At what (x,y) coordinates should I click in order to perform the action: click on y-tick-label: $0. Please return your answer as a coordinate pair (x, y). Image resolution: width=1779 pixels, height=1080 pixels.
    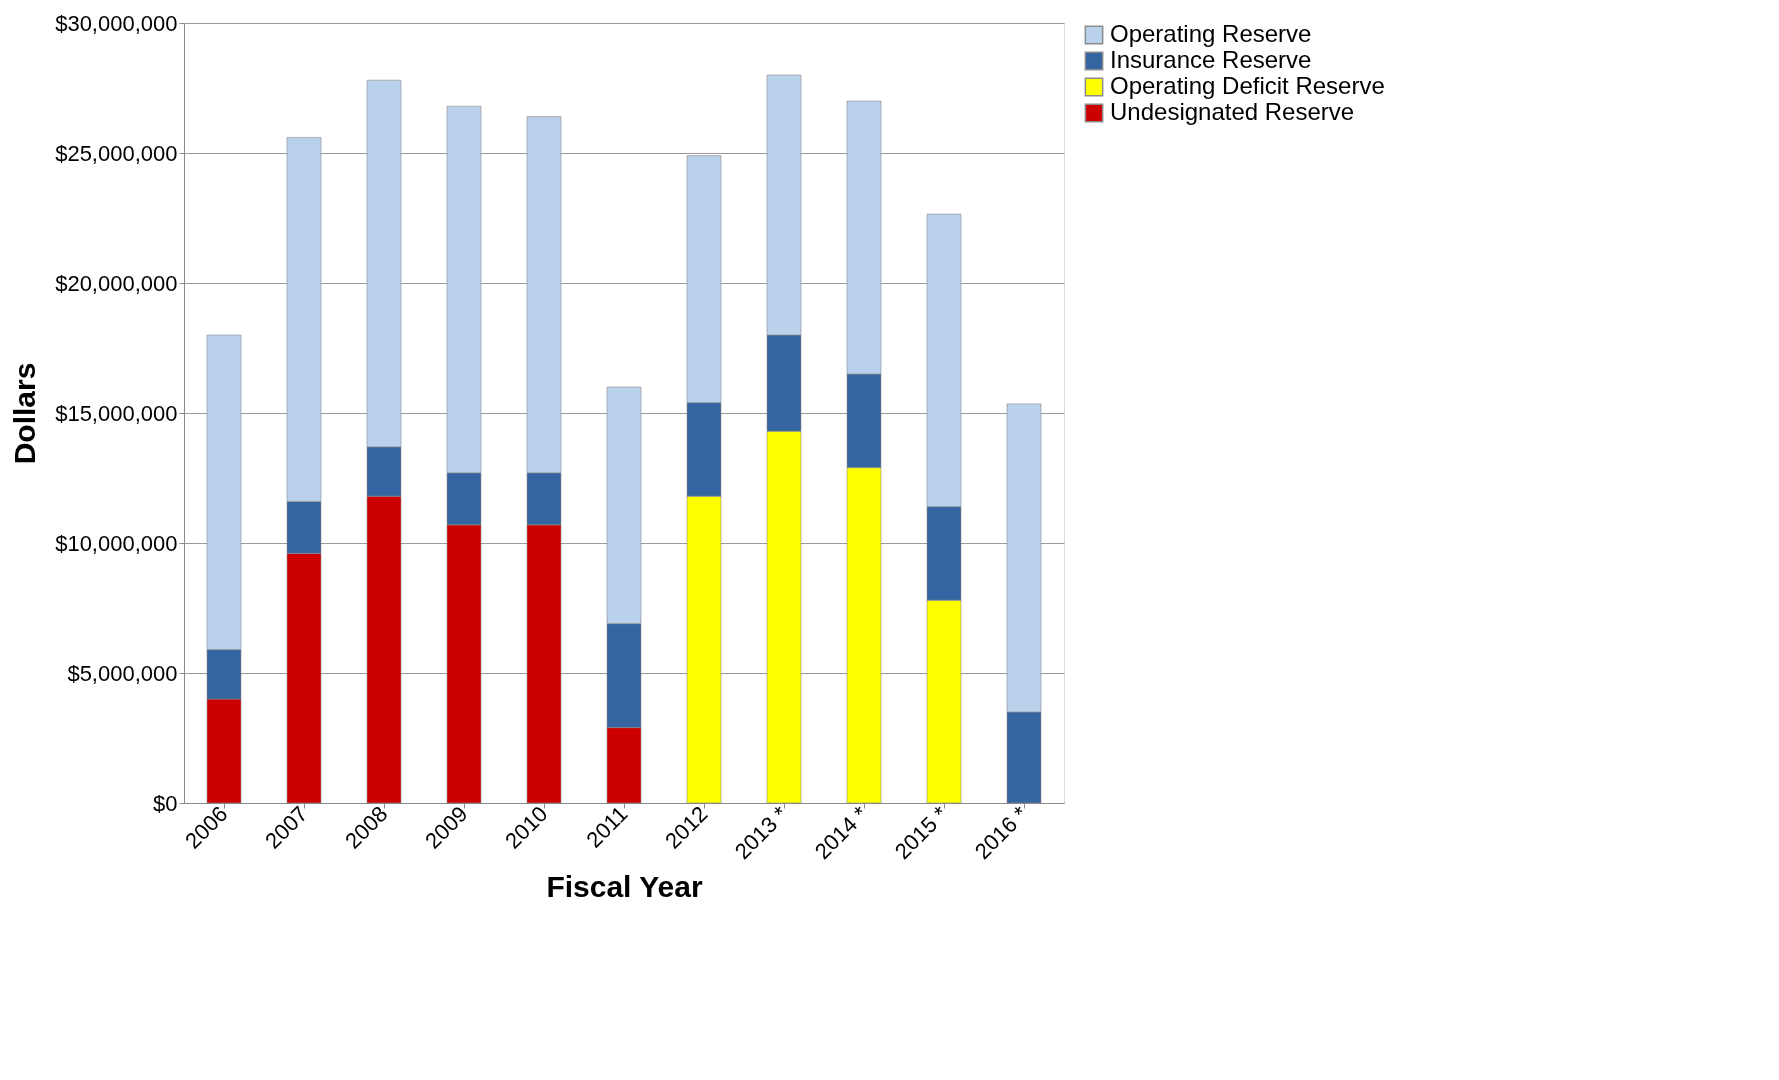
    Looking at the image, I should click on (165, 803).